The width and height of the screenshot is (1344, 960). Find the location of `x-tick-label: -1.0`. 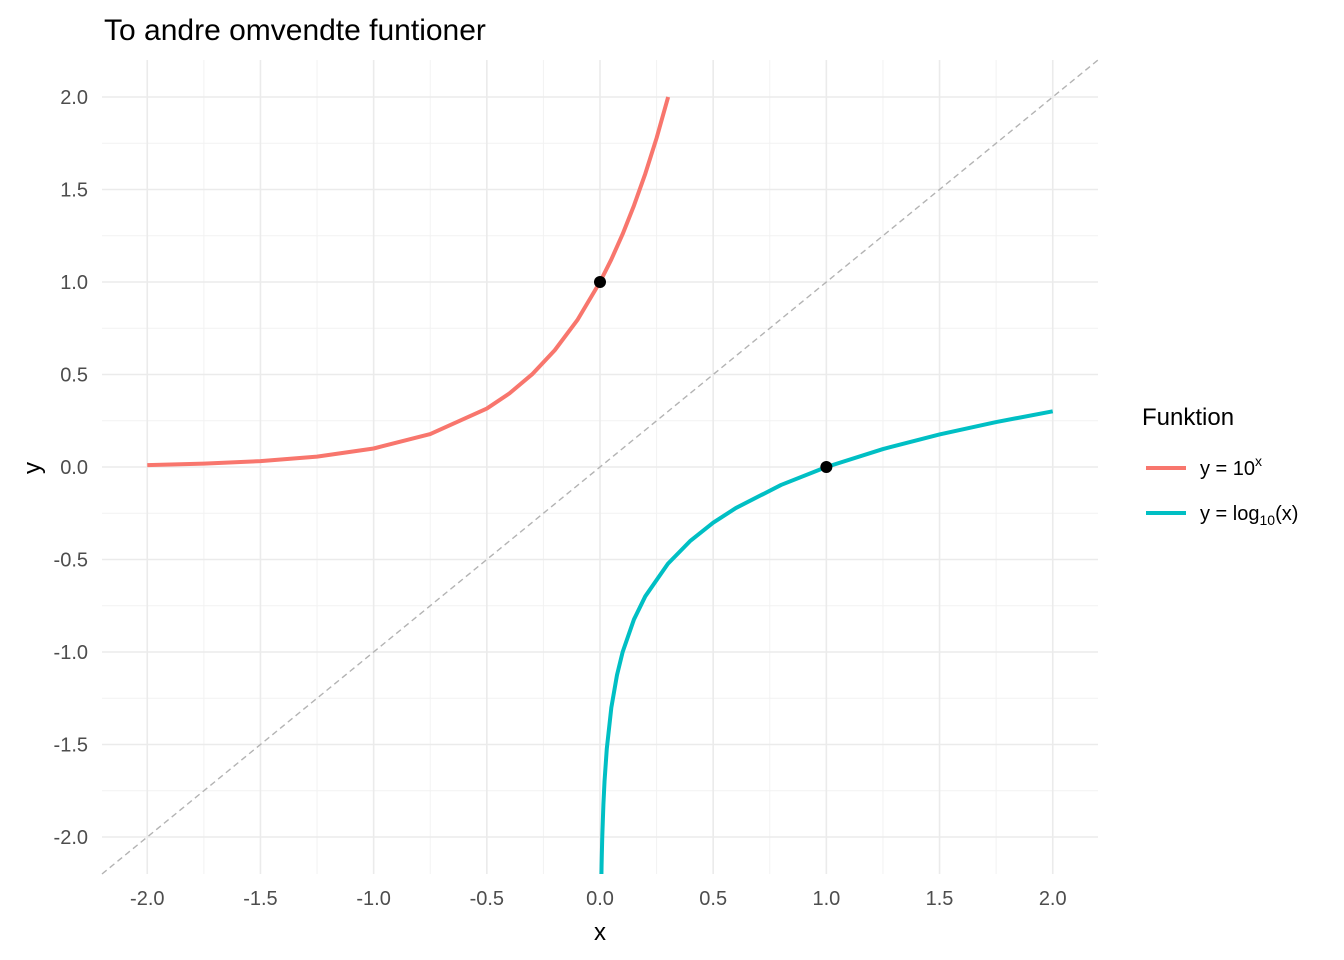

x-tick-label: -1.0 is located at coordinates (373, 899).